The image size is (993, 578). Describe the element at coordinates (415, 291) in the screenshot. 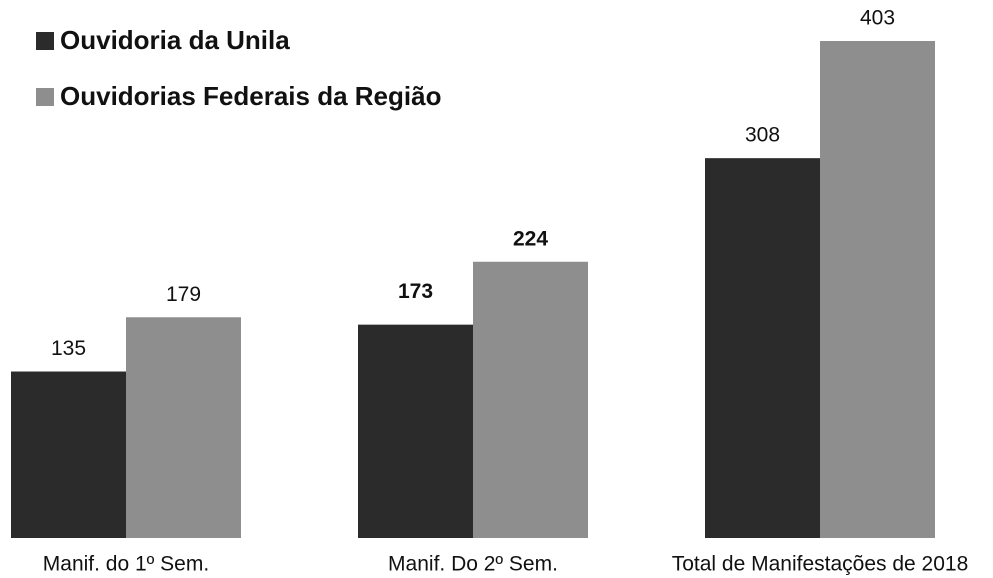

I see `value-label: 173` at that location.